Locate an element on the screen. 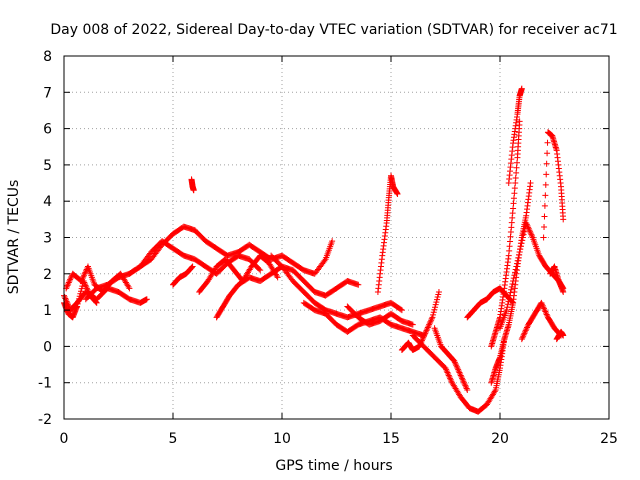  y-tick-label: 8 is located at coordinates (47, 57).